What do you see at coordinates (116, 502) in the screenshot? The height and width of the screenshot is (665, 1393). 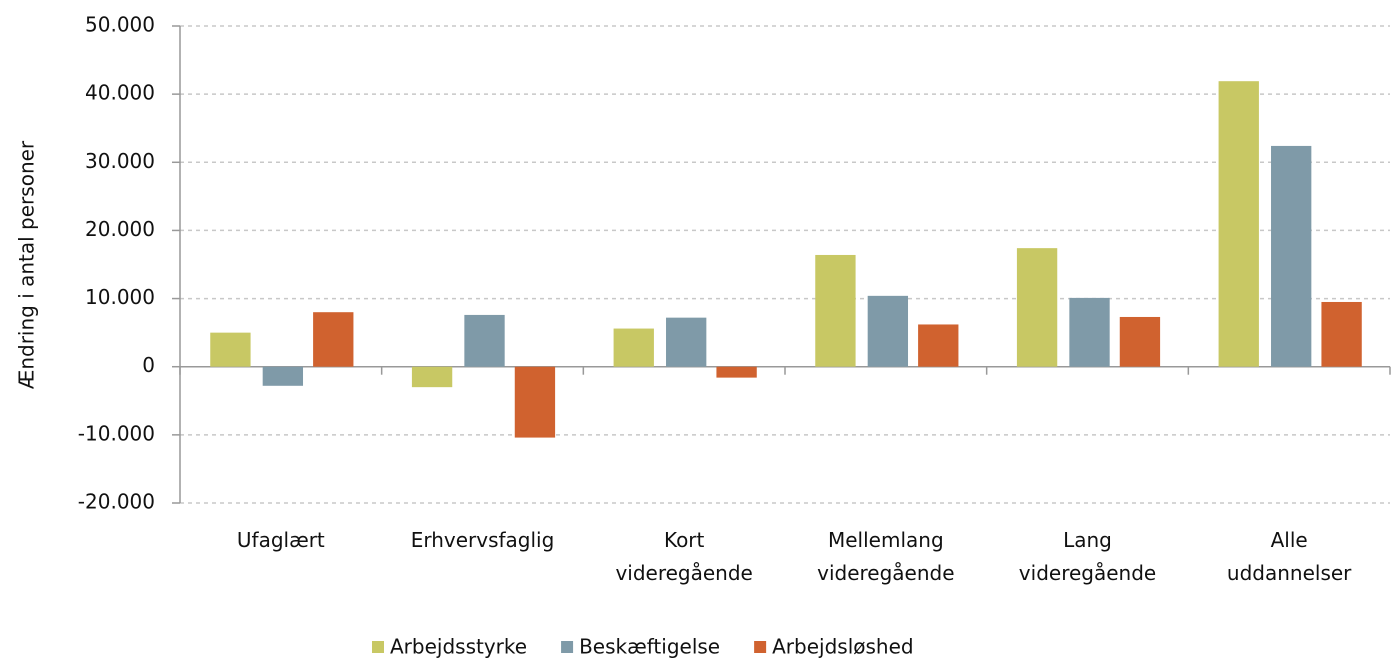 I see `y-tick-label: -20.000` at bounding box center [116, 502].